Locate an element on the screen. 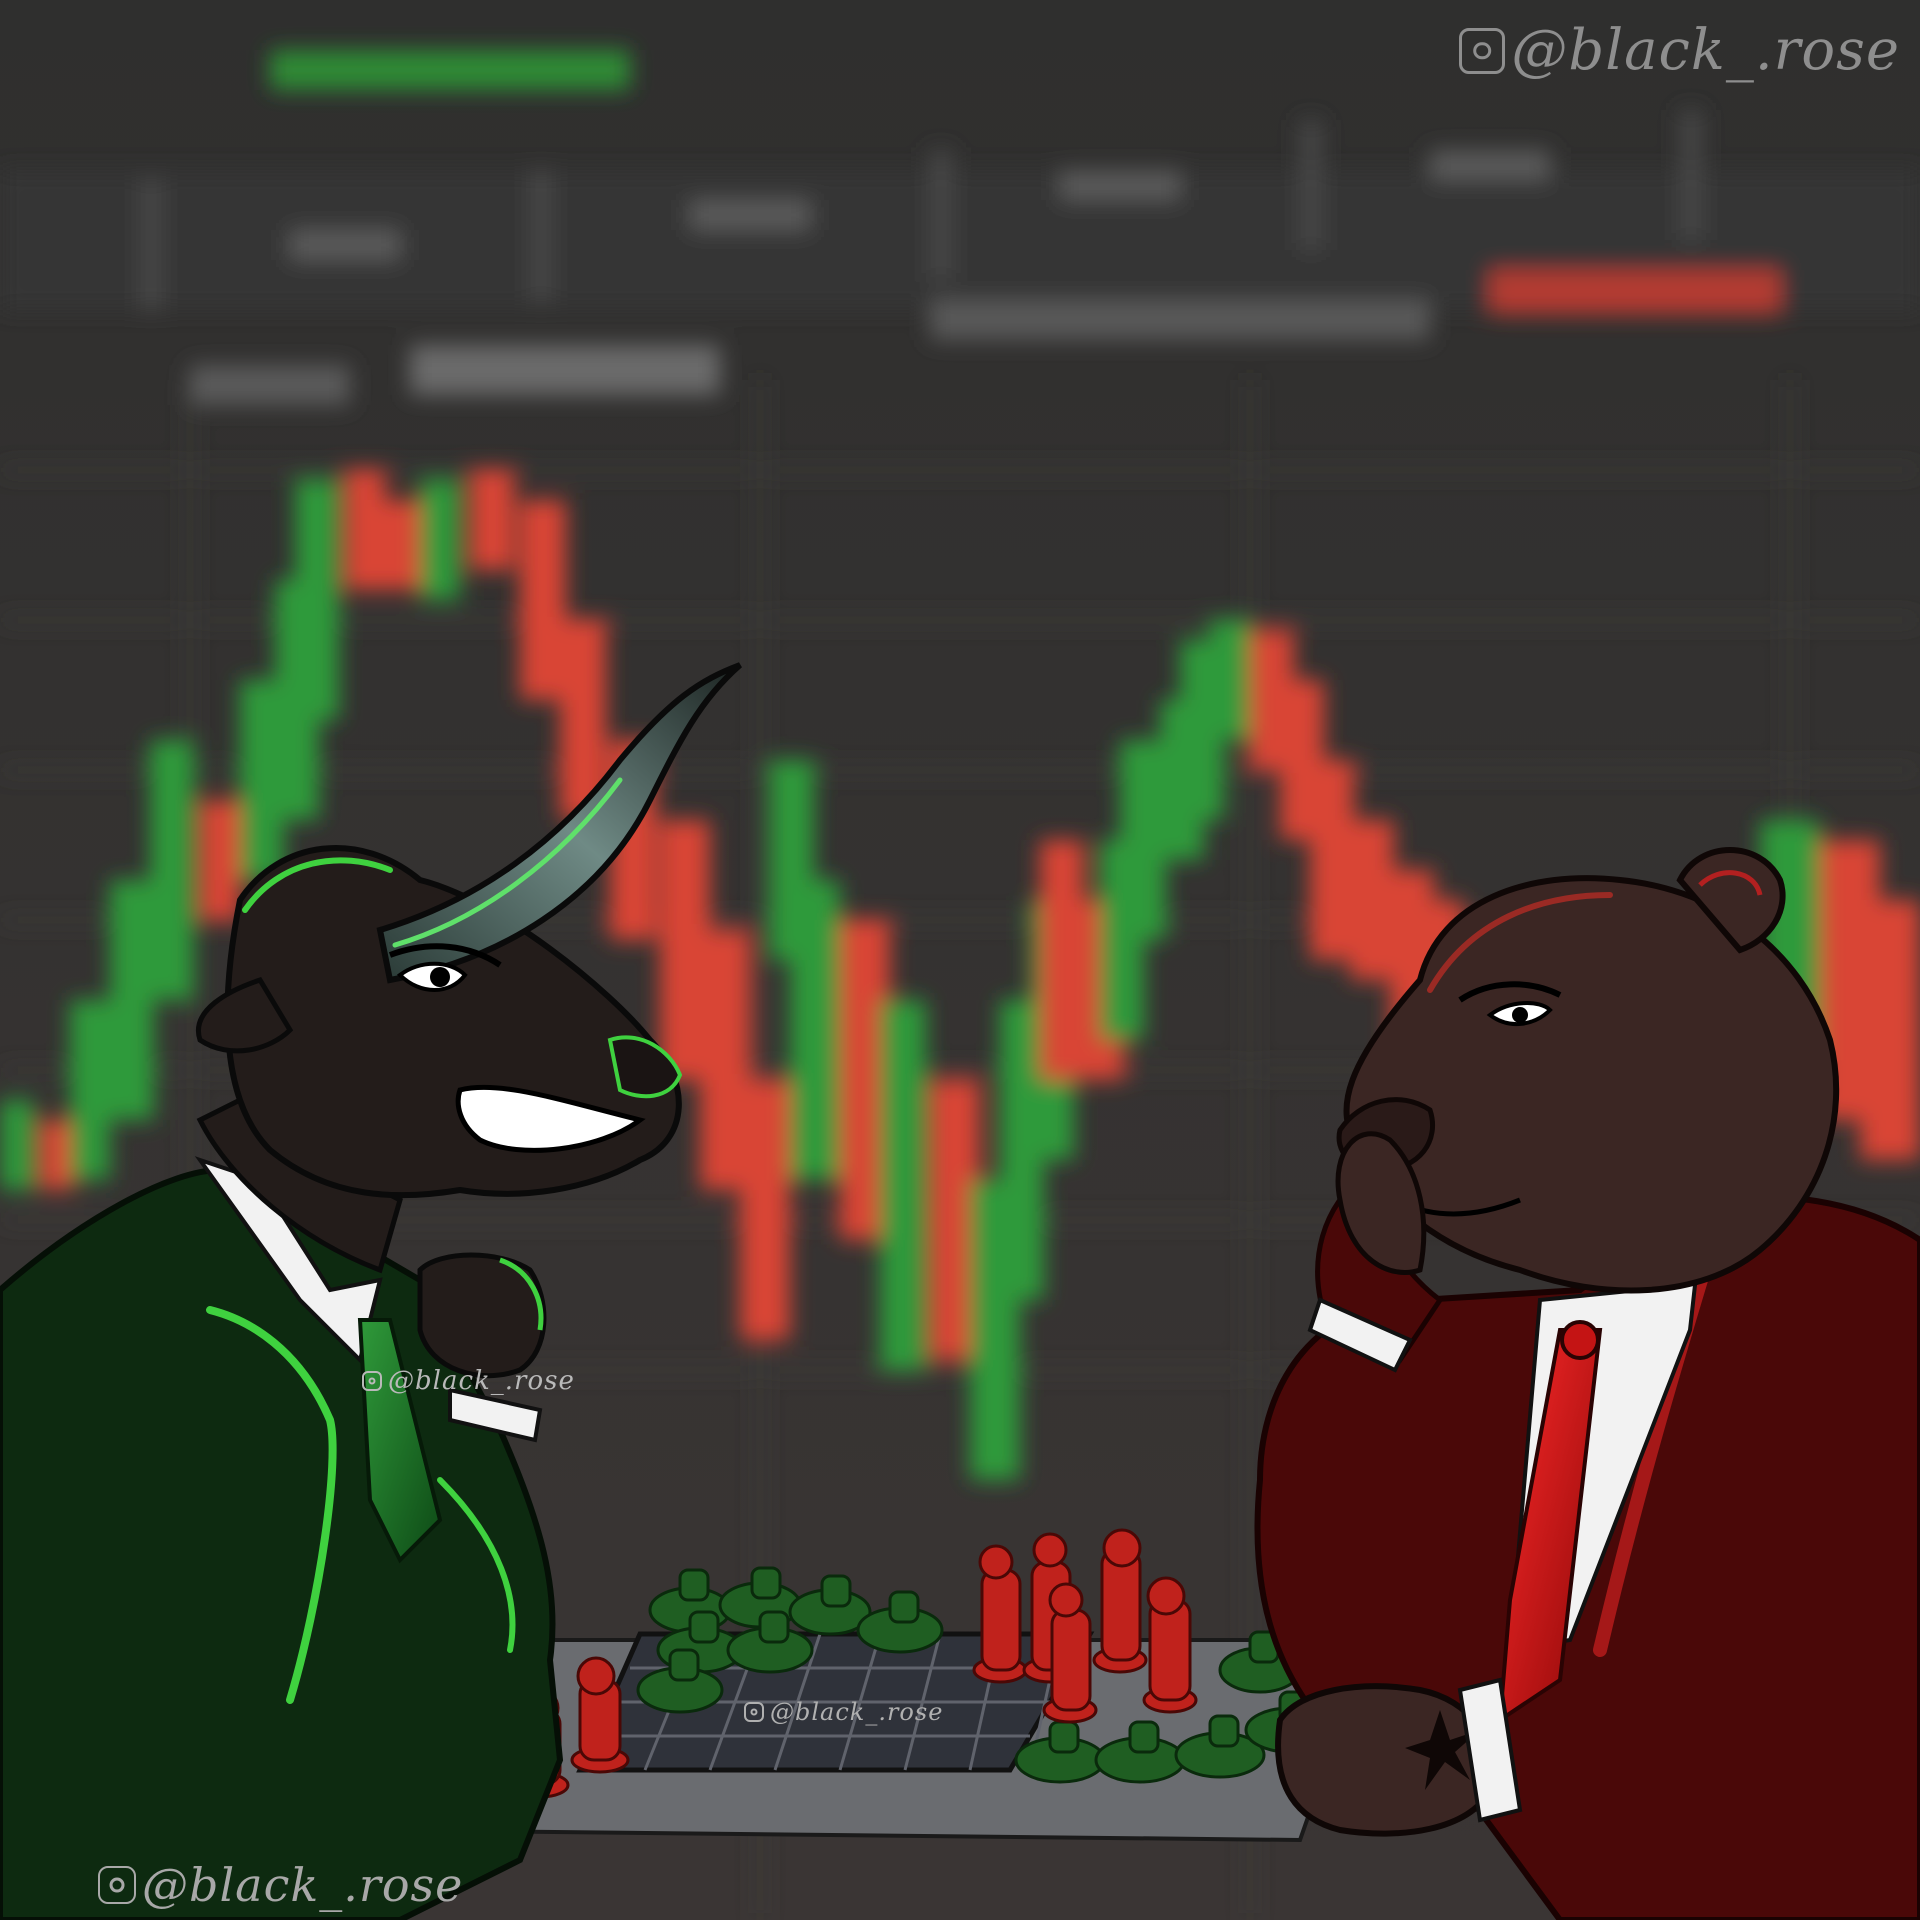 The image size is (1920, 1920). bear-suit-highlight is located at coordinates (1655, 1450).